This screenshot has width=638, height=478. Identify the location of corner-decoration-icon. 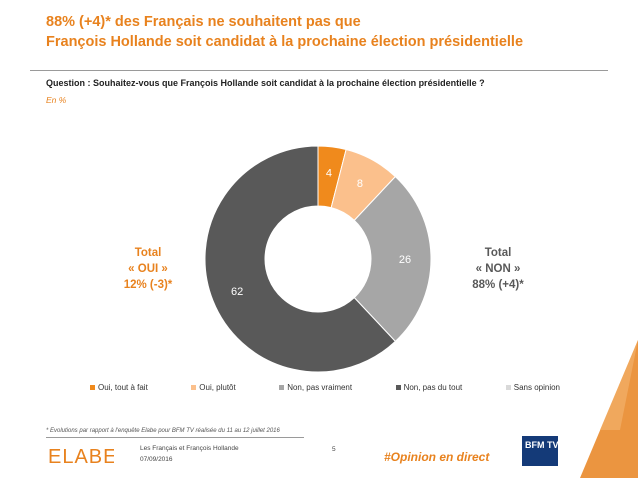
(609, 409).